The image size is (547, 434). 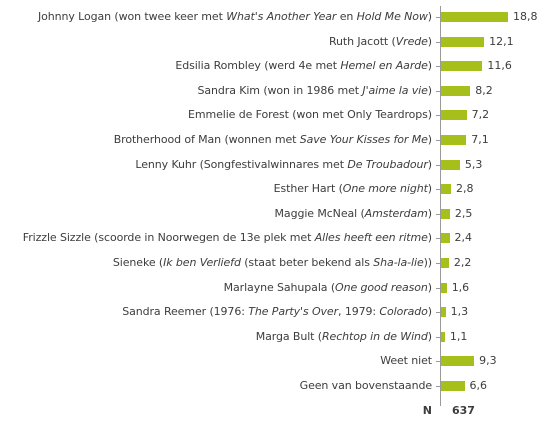 I want to click on n-label: N, so click(x=427, y=410).